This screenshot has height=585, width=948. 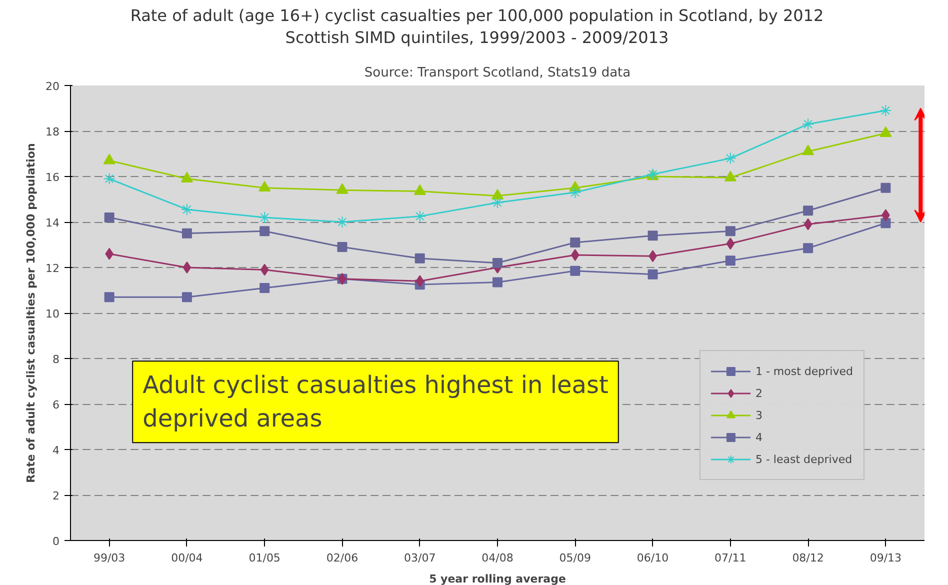 I want to click on x-tick-label: 08/12, so click(x=808, y=558).